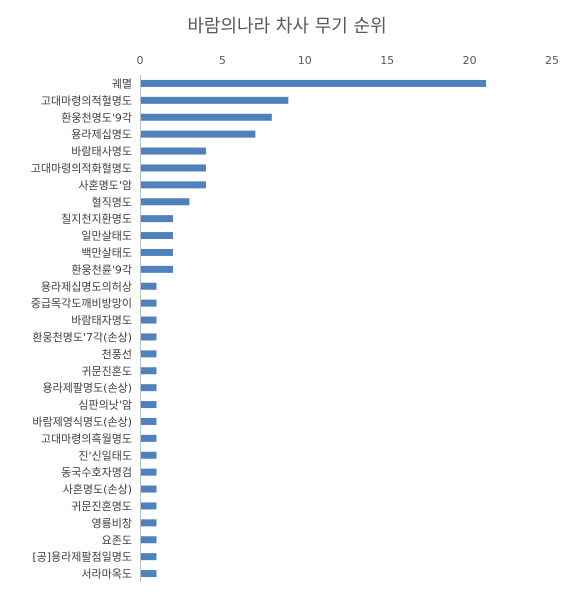  Describe the element at coordinates (287, 26) in the screenshot. I see `chart-title: 바람의나라 차사 무기 순위` at that location.